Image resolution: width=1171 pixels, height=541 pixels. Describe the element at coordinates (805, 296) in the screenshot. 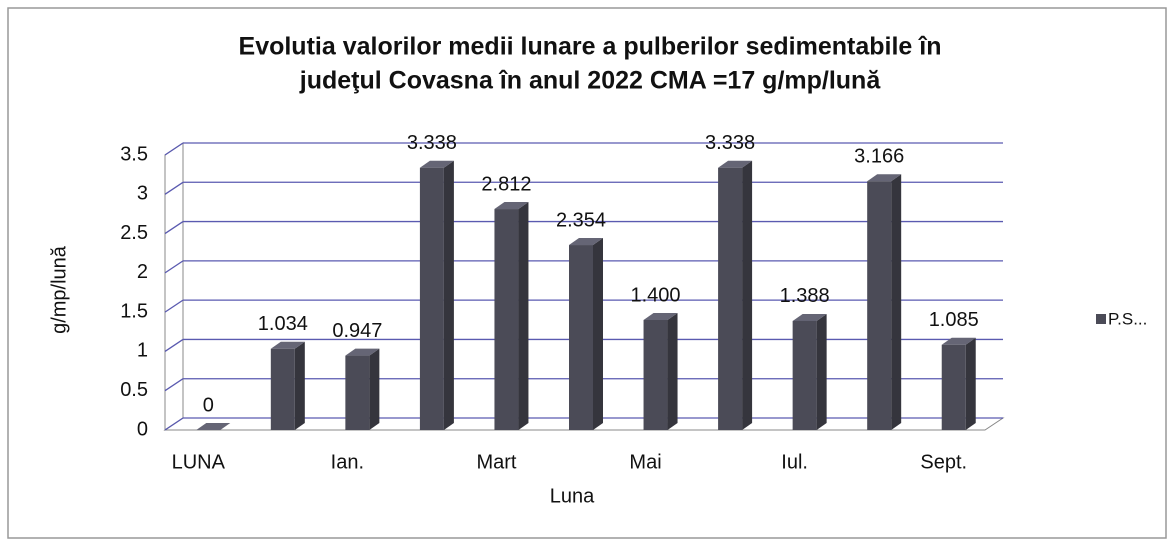

I see `data-label: 1.388` at that location.